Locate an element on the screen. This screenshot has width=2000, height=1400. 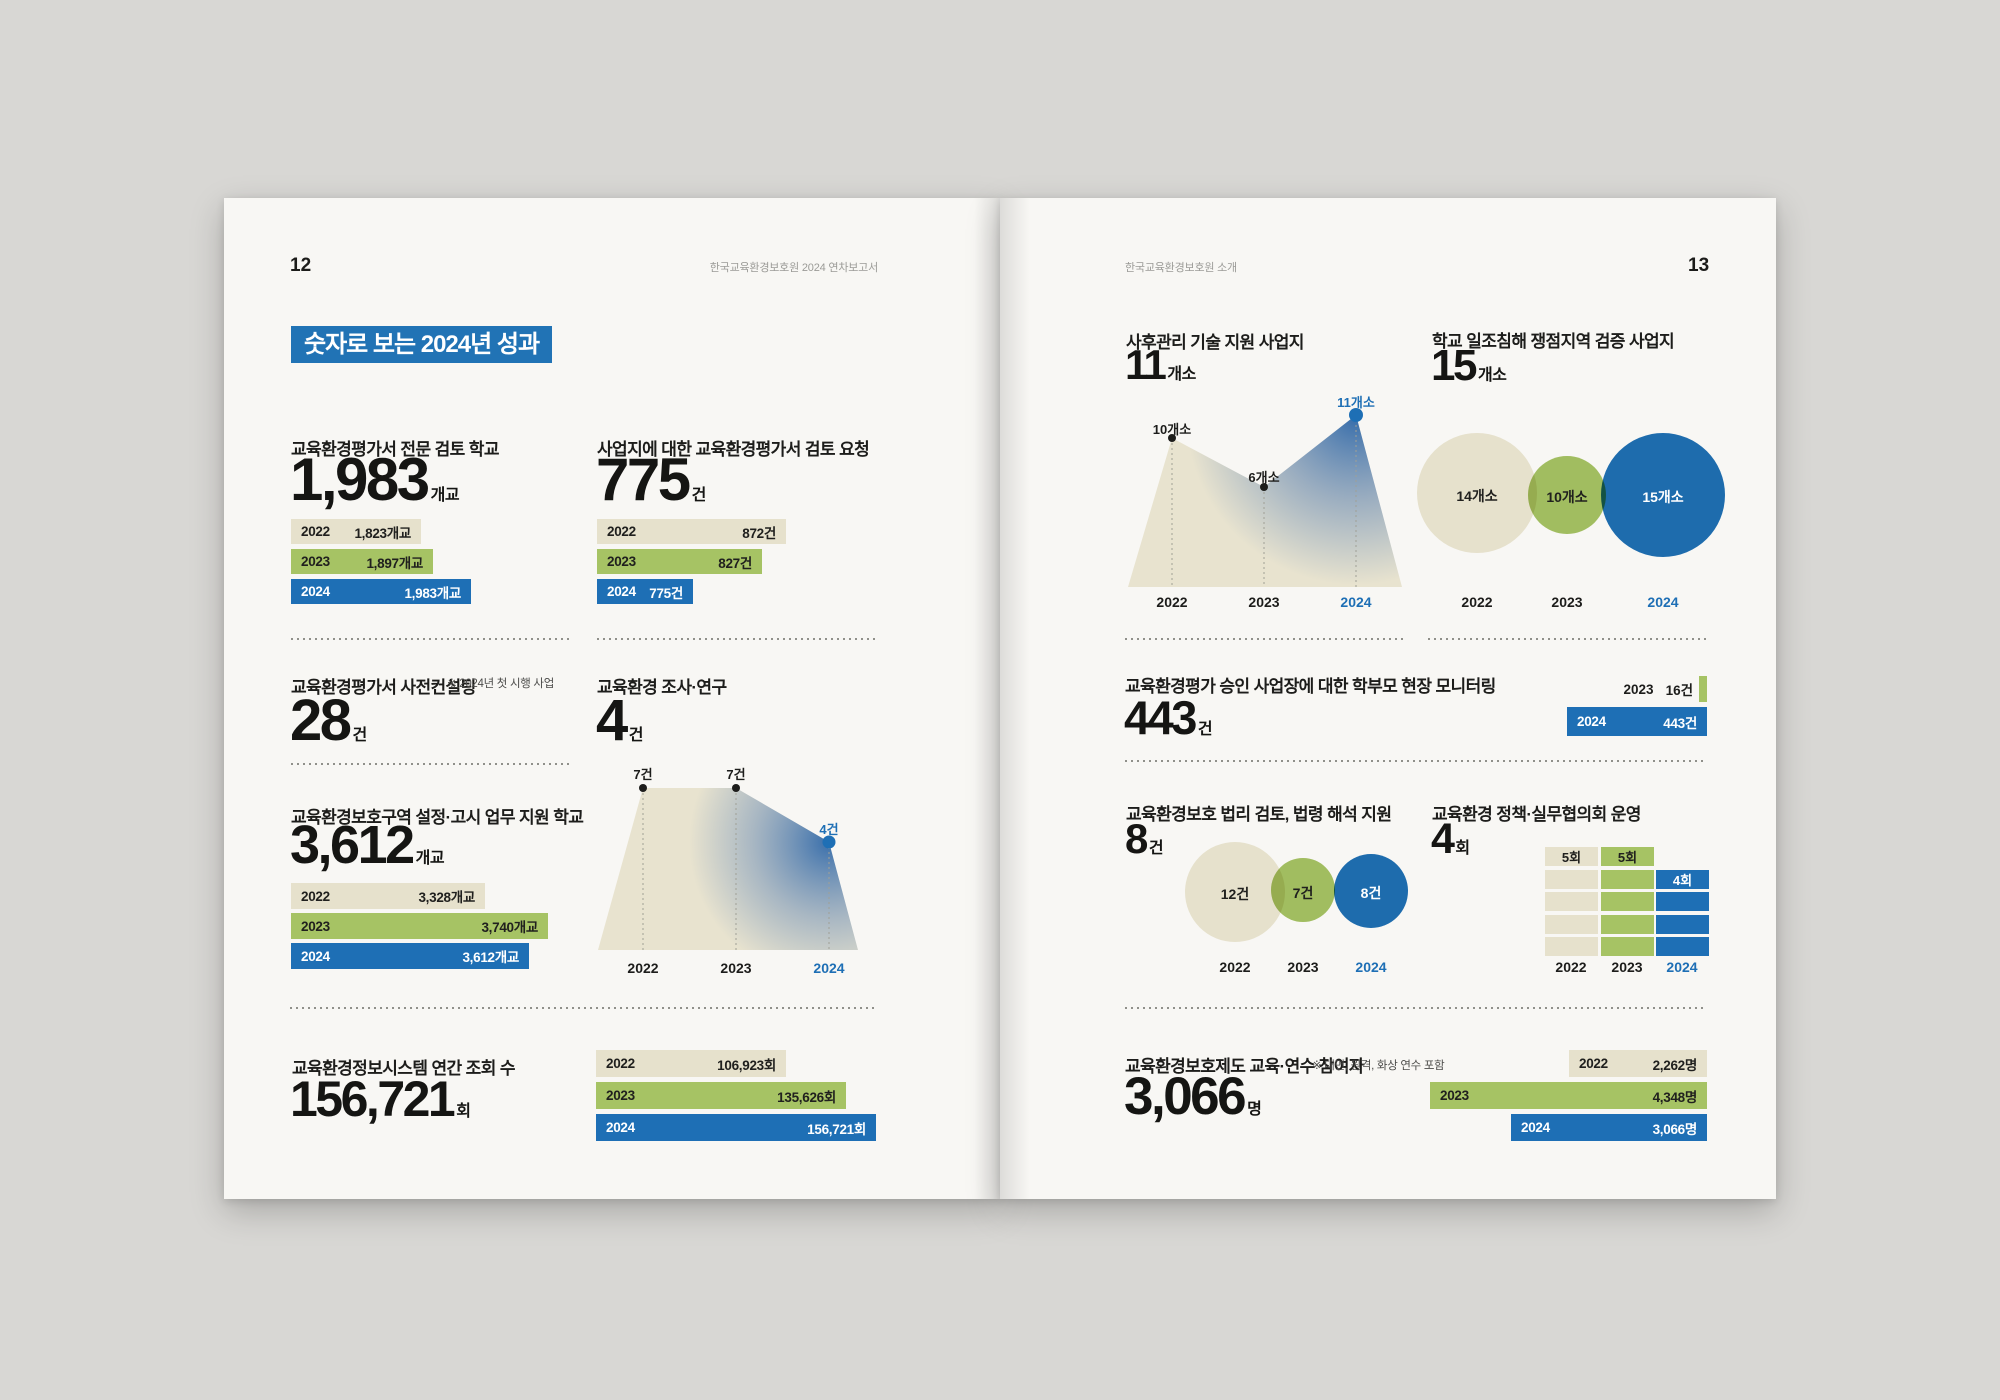
bubble-label: 10개소 is located at coordinates (1567, 497).